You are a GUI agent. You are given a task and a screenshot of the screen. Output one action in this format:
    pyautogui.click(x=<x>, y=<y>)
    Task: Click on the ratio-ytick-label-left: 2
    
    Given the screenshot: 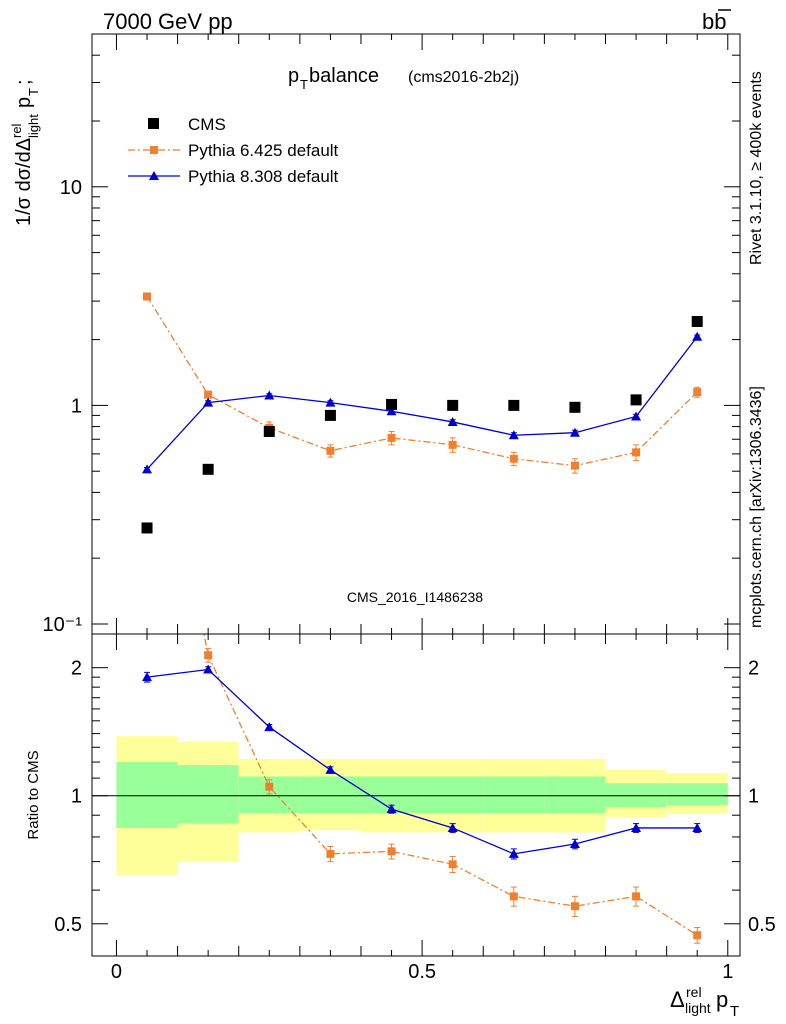 What is the action you would take?
    pyautogui.click(x=76, y=669)
    